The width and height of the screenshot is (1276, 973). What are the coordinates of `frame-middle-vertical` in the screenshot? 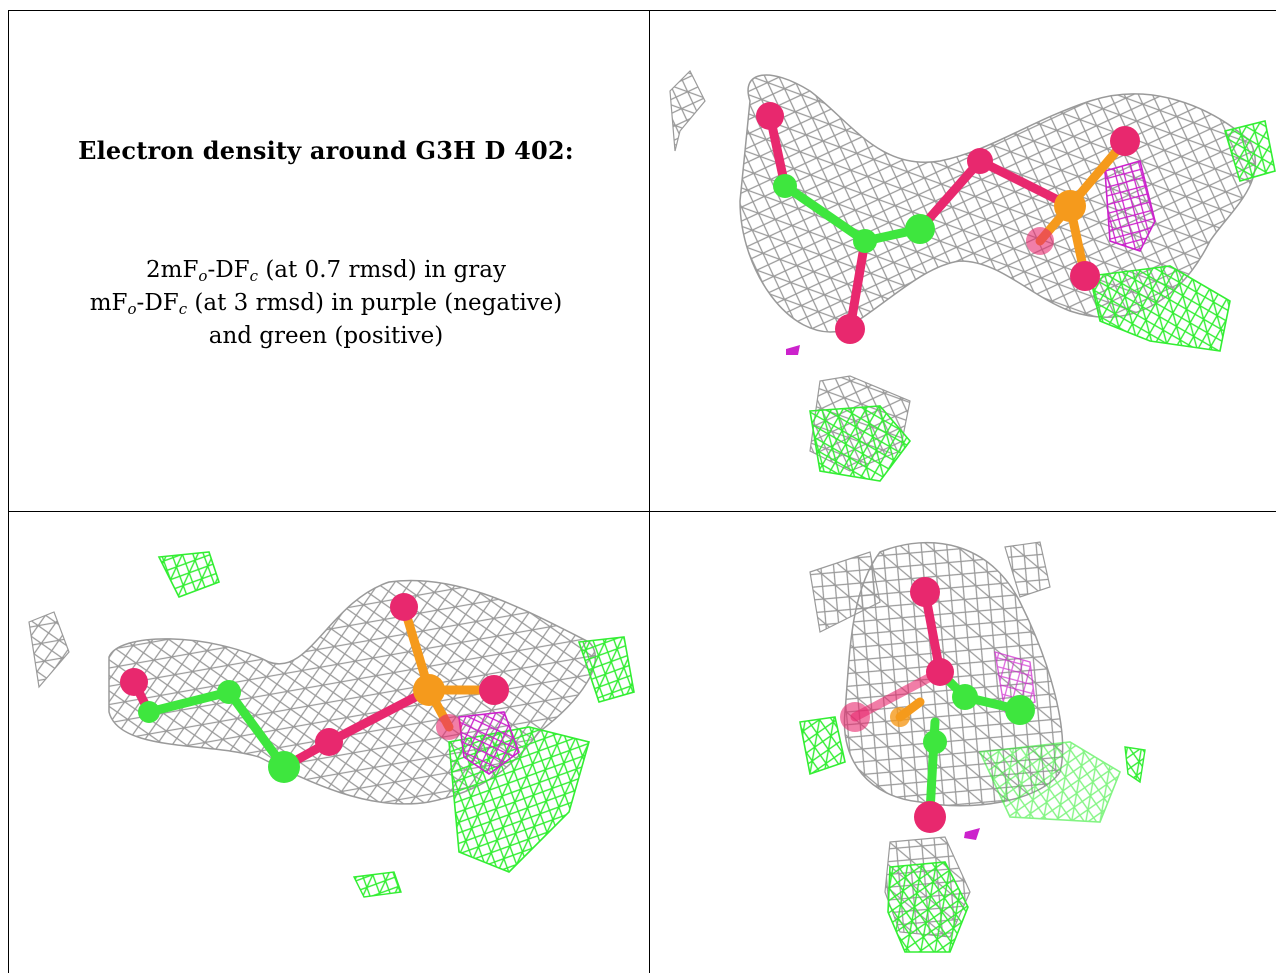 It's located at (649, 491).